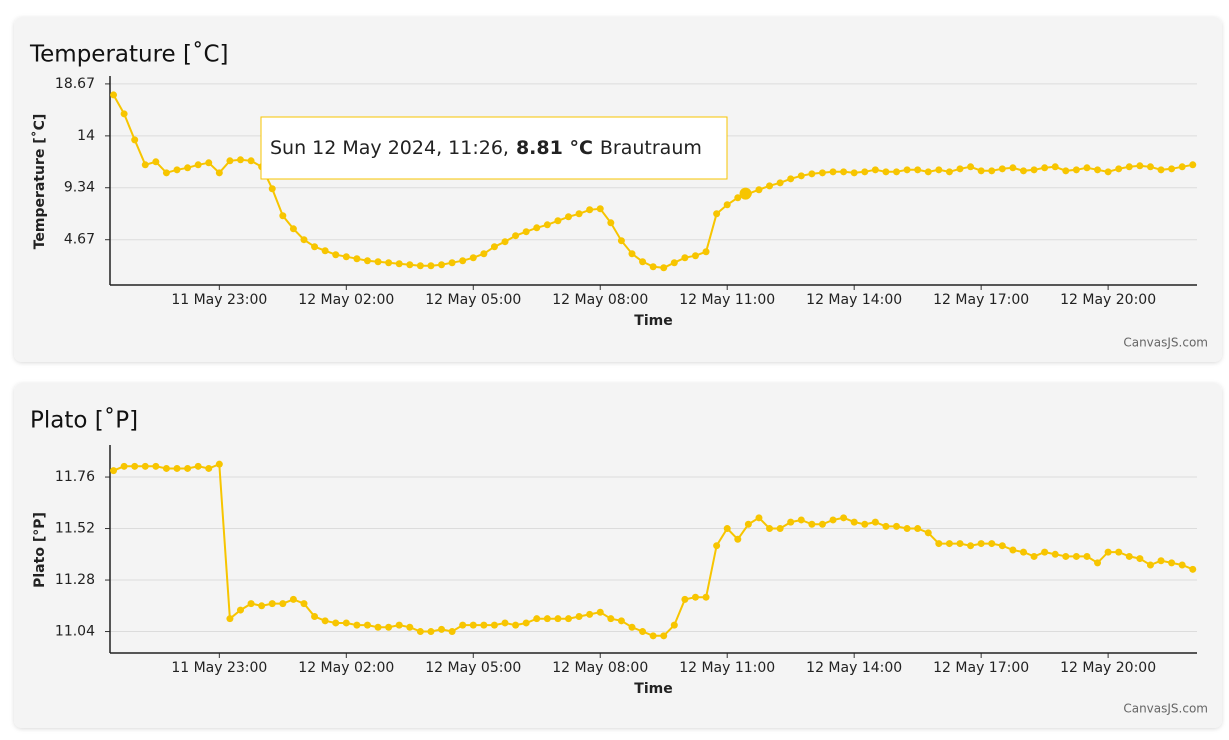  Describe the element at coordinates (473, 668) in the screenshot. I see `x-tick-label: 12 May 05:00` at that location.